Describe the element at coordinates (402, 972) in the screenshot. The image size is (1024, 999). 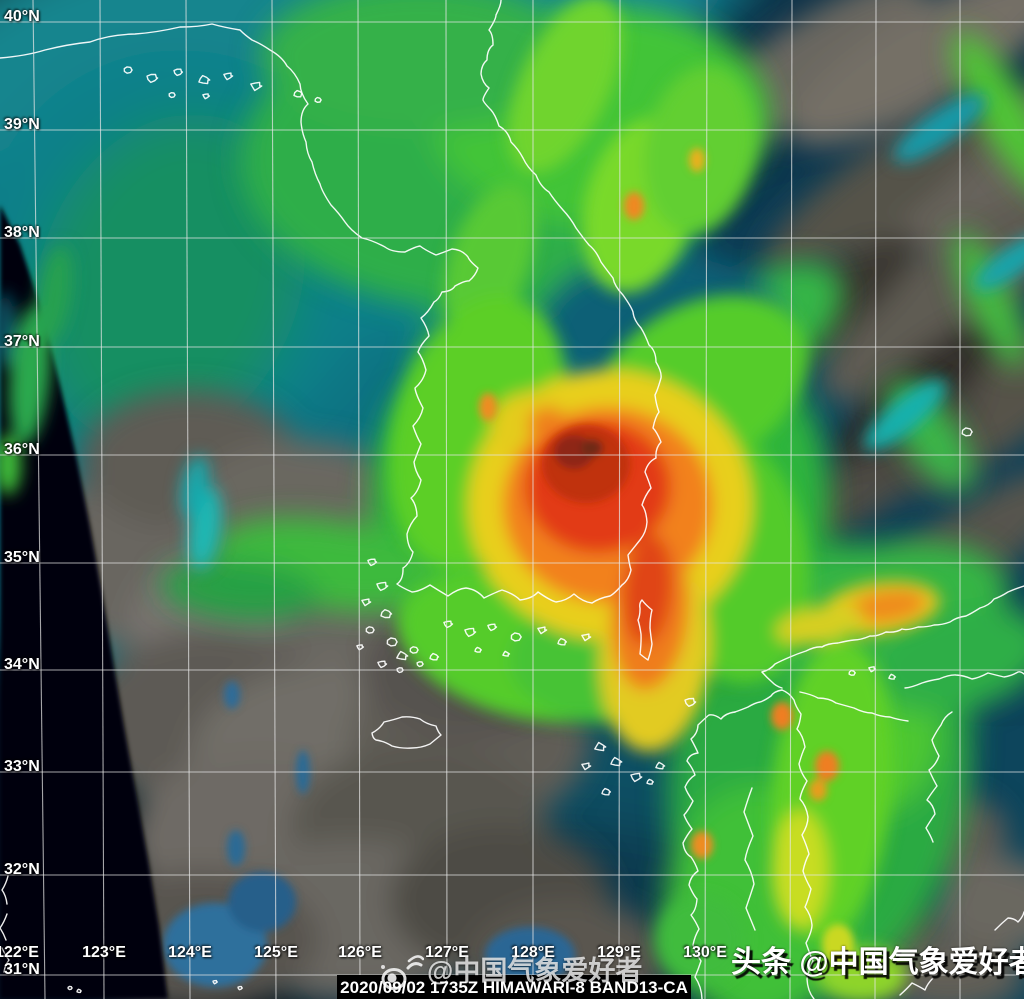
I see `weibo-icon` at that location.